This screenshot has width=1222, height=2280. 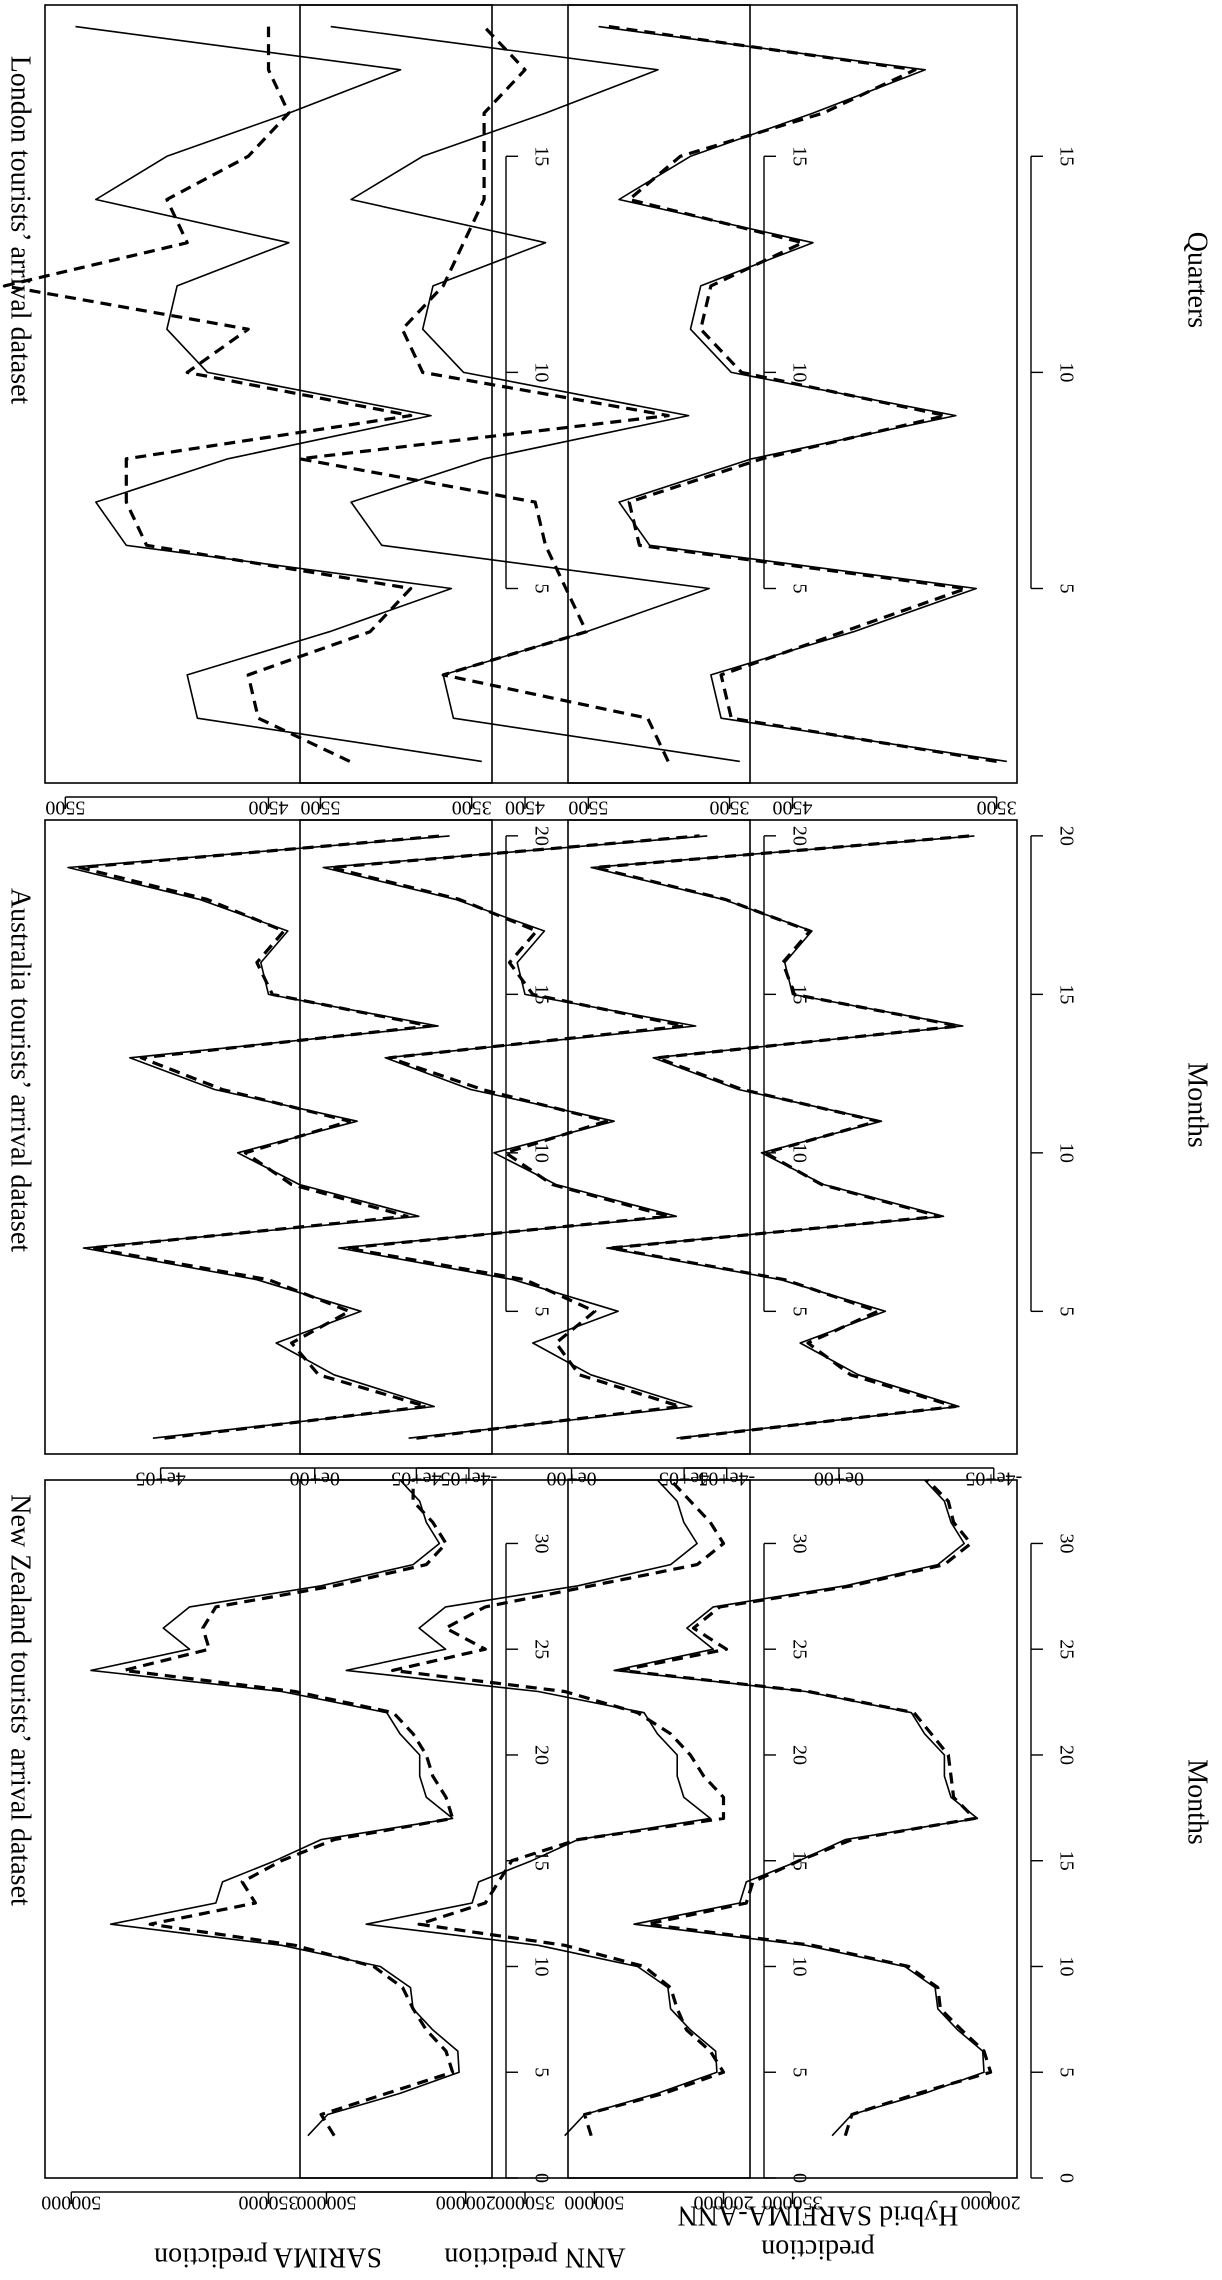 What do you see at coordinates (818, 2249) in the screenshot?
I see `row-label-hybrid-sarfima-ann-prediction: prediction` at bounding box center [818, 2249].